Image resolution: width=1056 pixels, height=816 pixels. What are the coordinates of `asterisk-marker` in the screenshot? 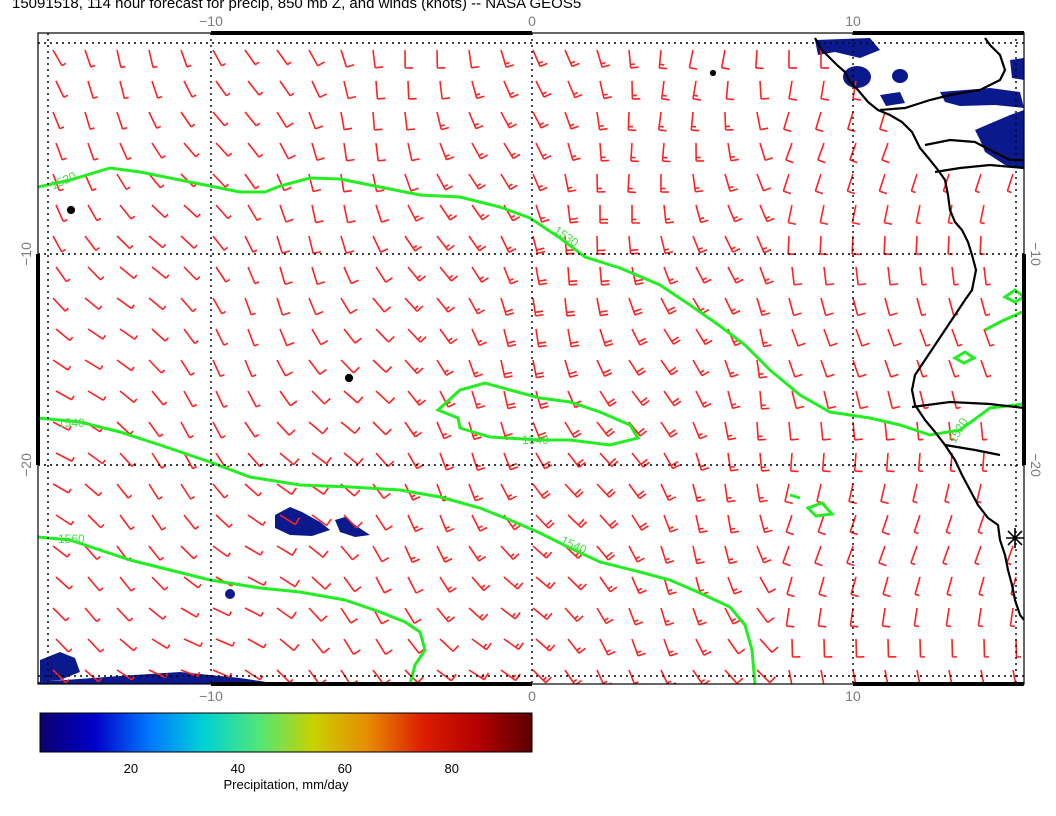 It's located at (1015, 538).